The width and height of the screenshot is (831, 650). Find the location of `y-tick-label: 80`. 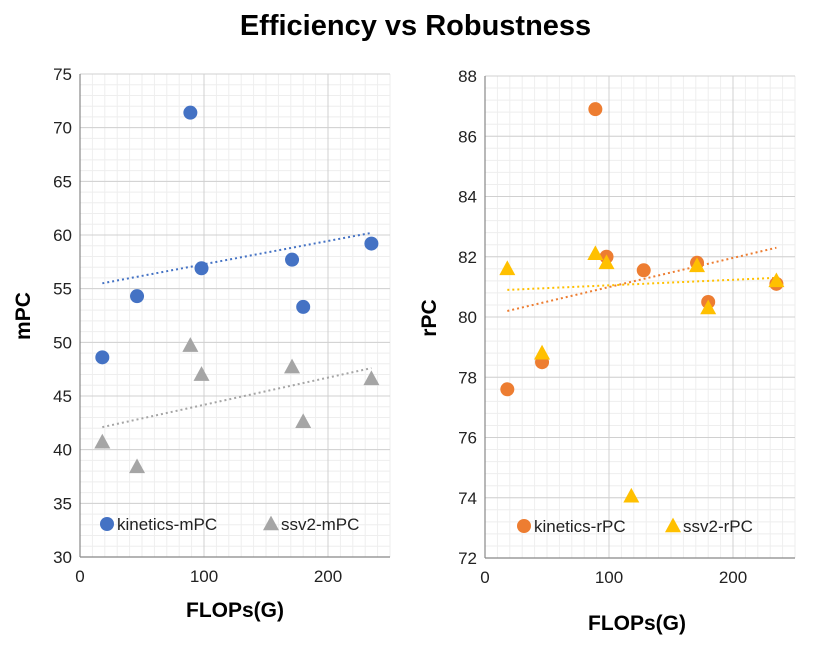

y-tick-label: 80 is located at coordinates (467, 317).